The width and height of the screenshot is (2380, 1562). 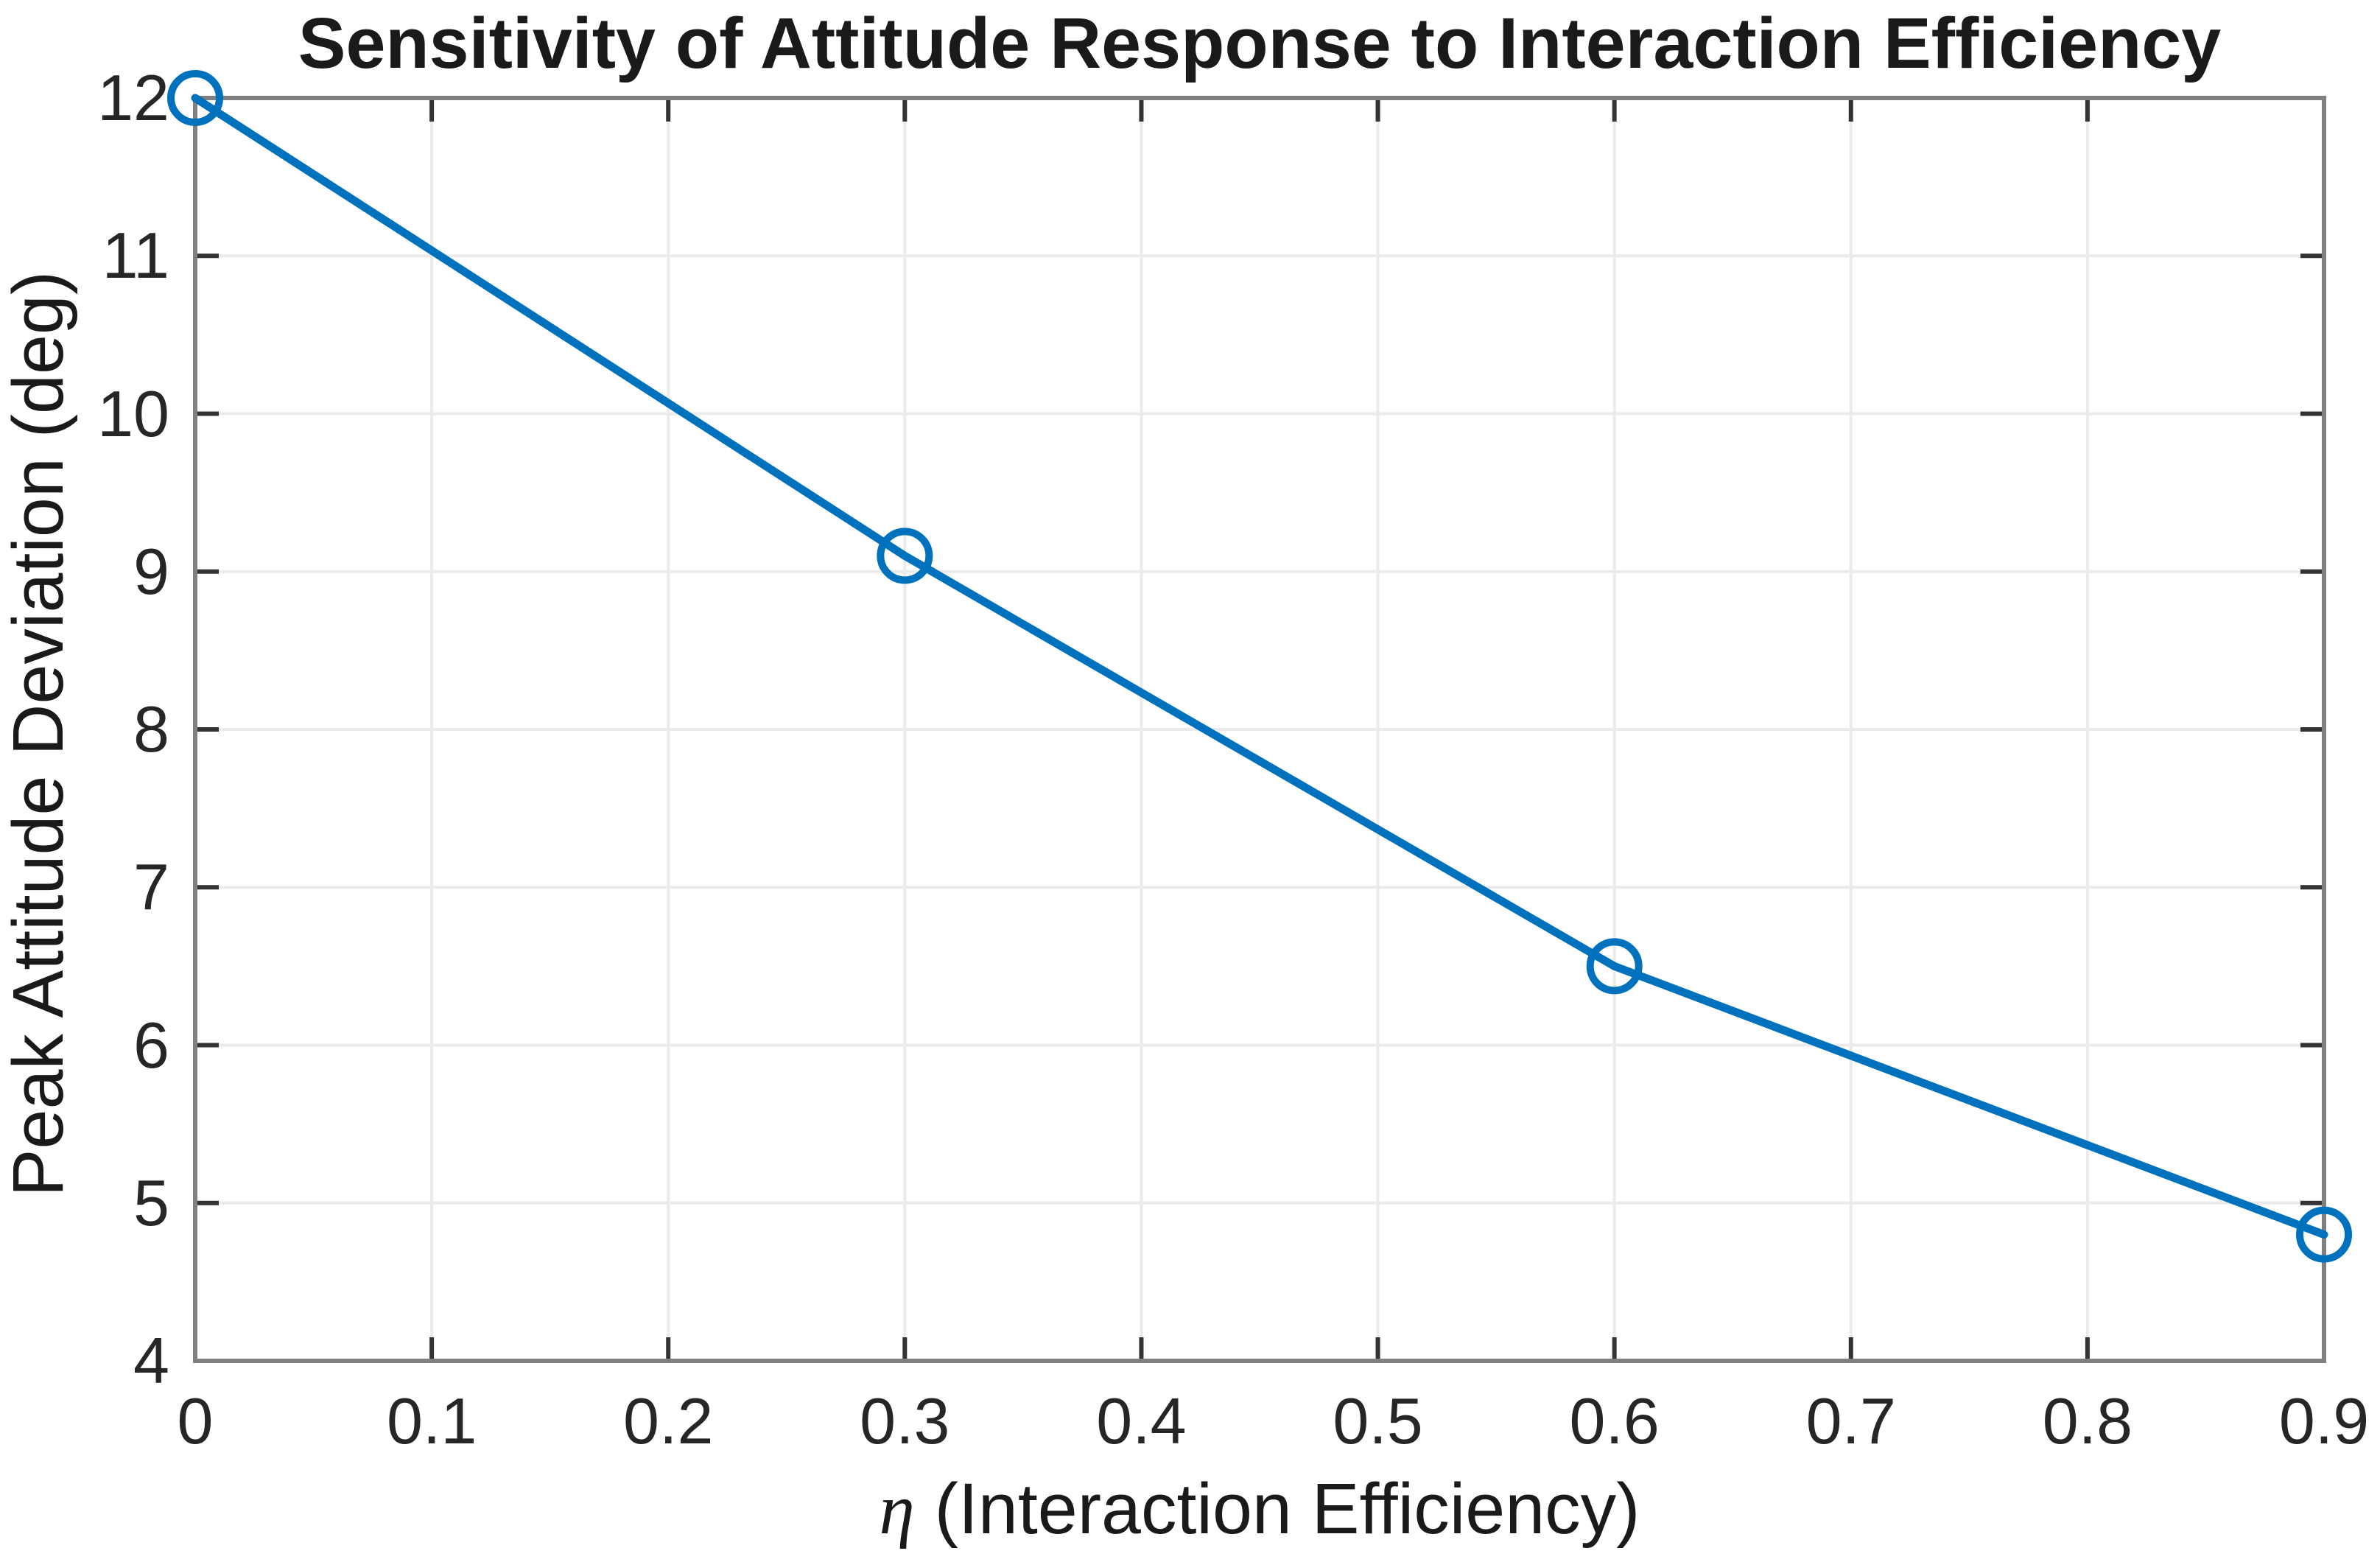 What do you see at coordinates (135, 256) in the screenshot?
I see `y-tick-label: 11` at bounding box center [135, 256].